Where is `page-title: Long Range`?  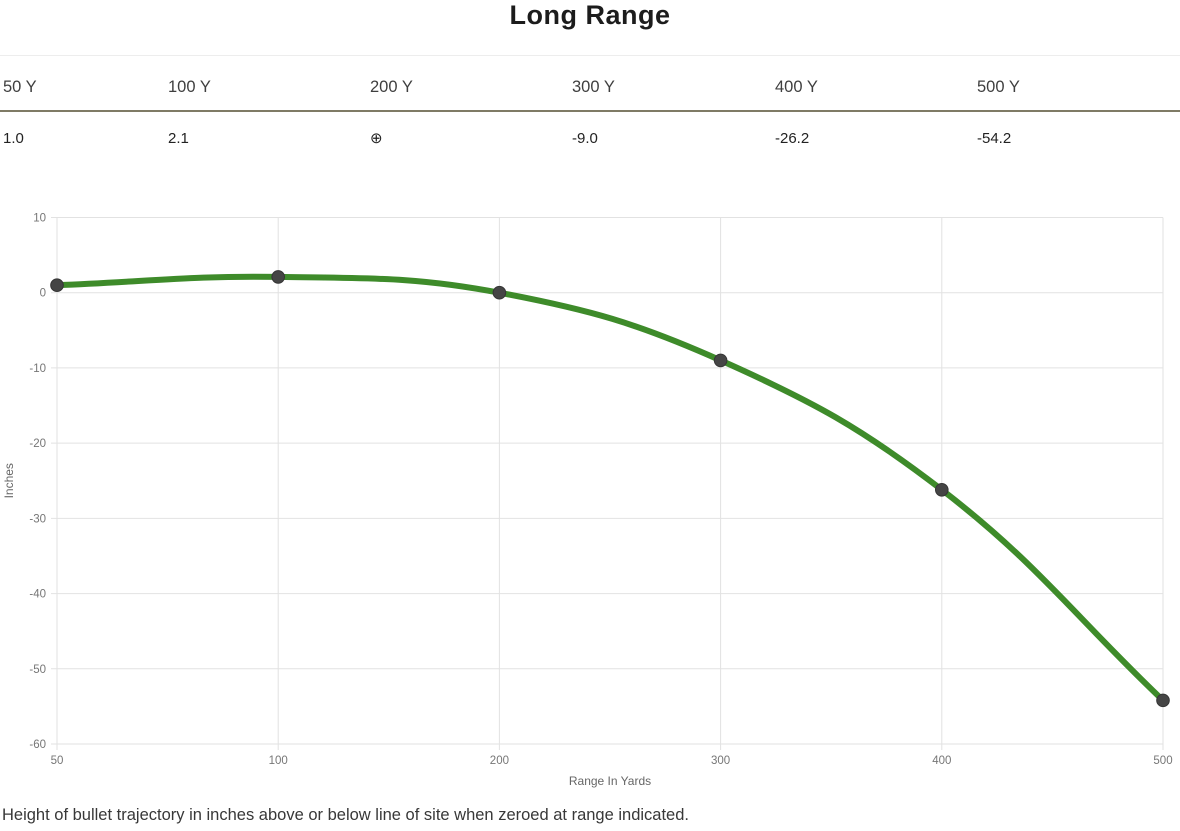
page-title: Long Range is located at coordinates (590, 15).